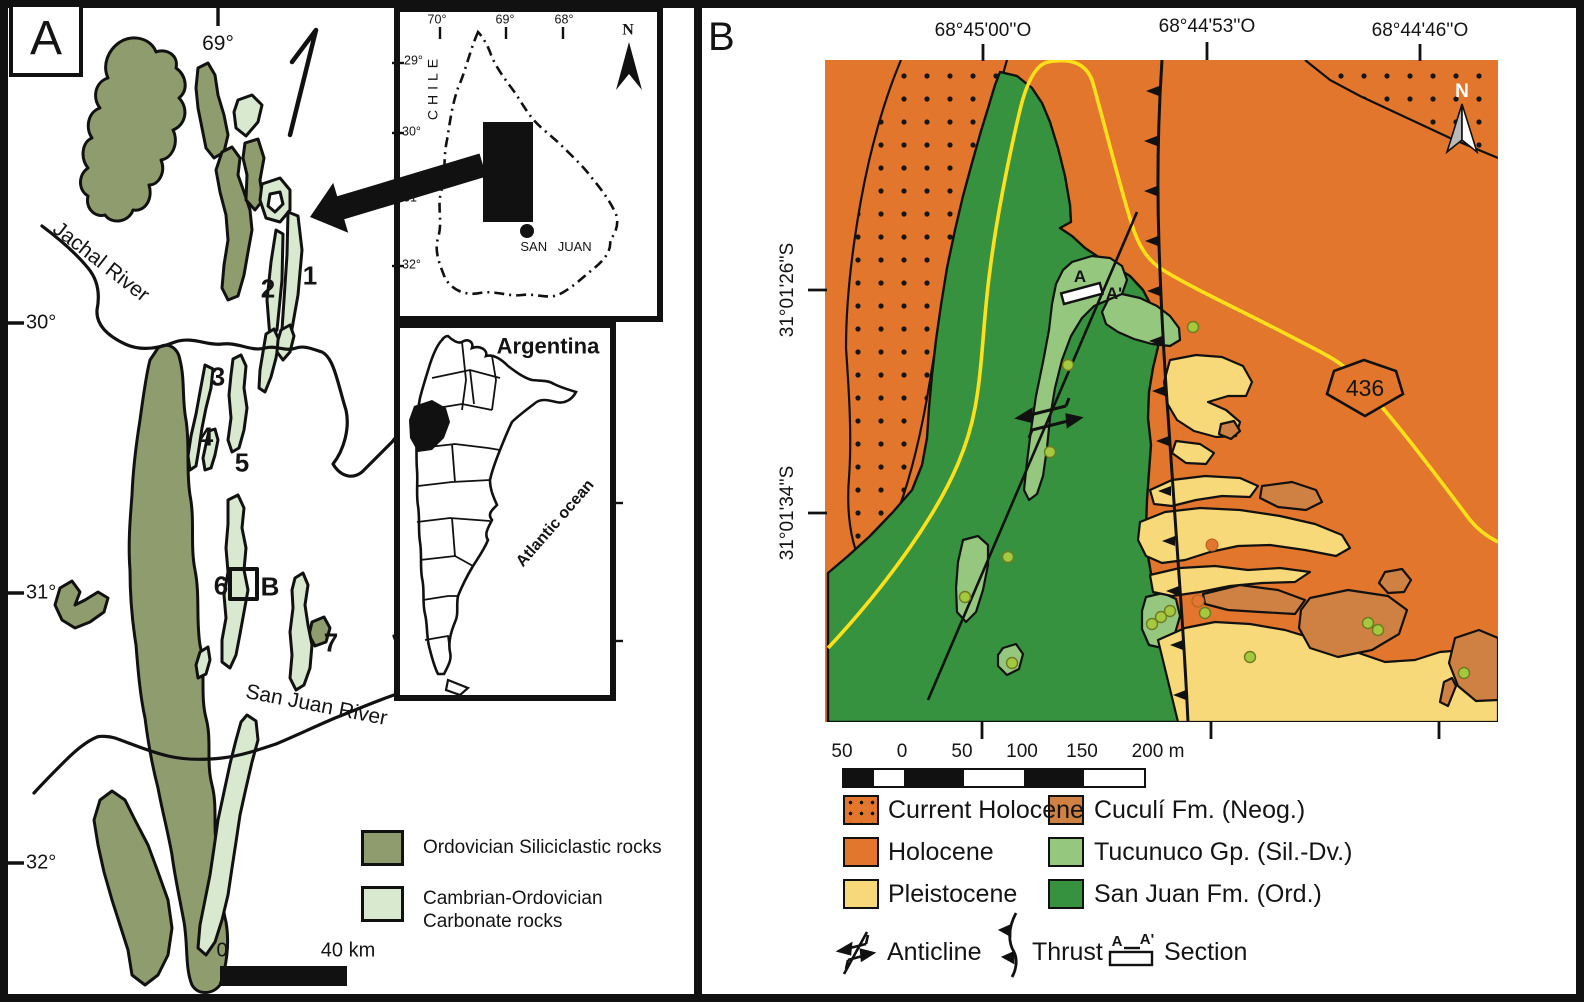  Describe the element at coordinates (564, 19) in the screenshot. I see `chile-lon-68: 68°` at that location.